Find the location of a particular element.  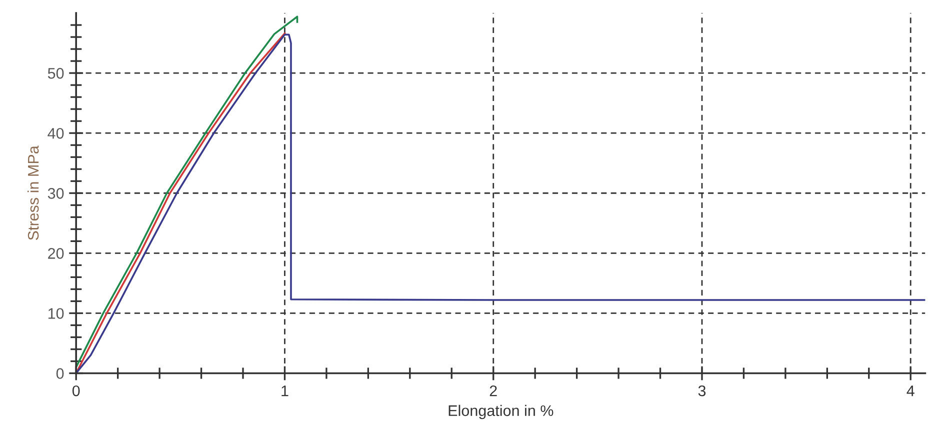

x-tick-label: 1 is located at coordinates (285, 391).